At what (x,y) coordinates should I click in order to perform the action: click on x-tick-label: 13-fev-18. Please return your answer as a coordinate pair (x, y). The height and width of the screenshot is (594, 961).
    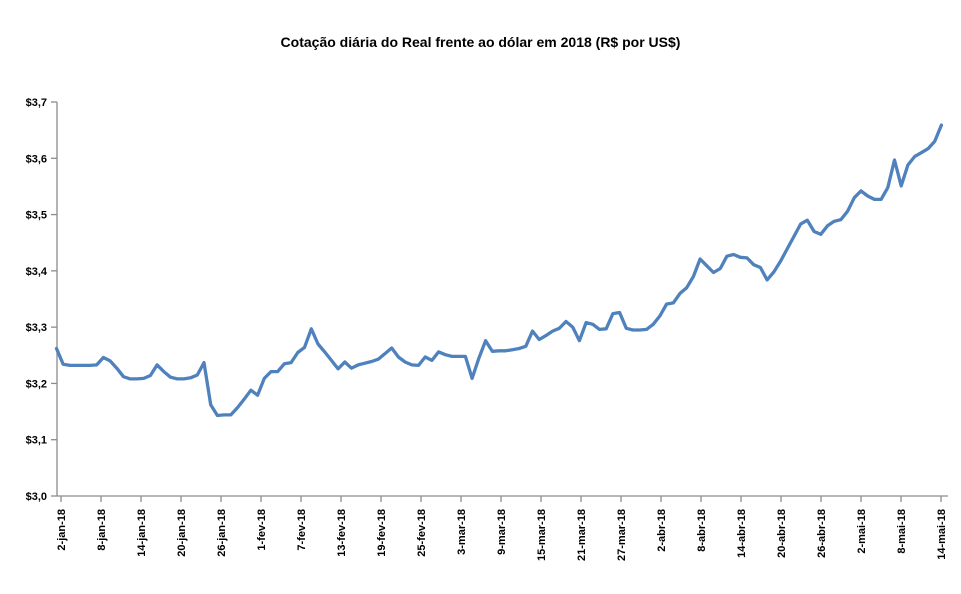
    Looking at the image, I should click on (342, 533).